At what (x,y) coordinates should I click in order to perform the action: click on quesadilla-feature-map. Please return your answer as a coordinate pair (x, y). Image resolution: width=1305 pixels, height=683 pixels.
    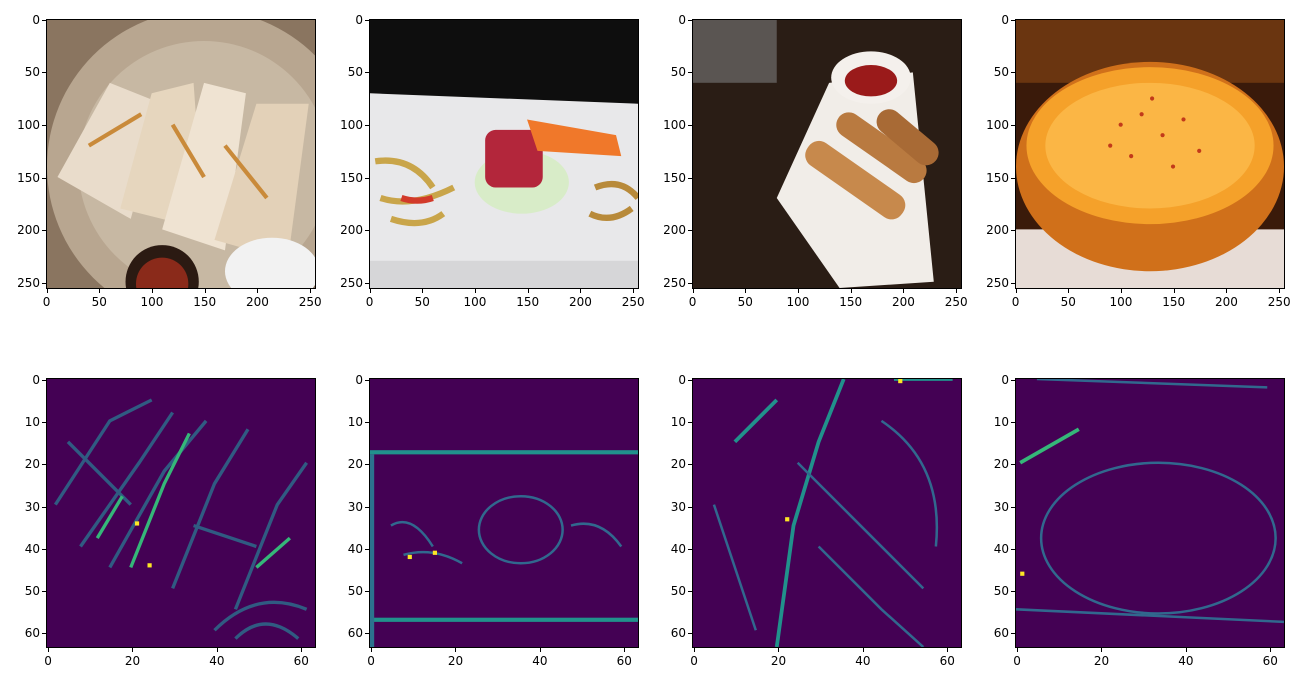
    Looking at the image, I should click on (181, 513).